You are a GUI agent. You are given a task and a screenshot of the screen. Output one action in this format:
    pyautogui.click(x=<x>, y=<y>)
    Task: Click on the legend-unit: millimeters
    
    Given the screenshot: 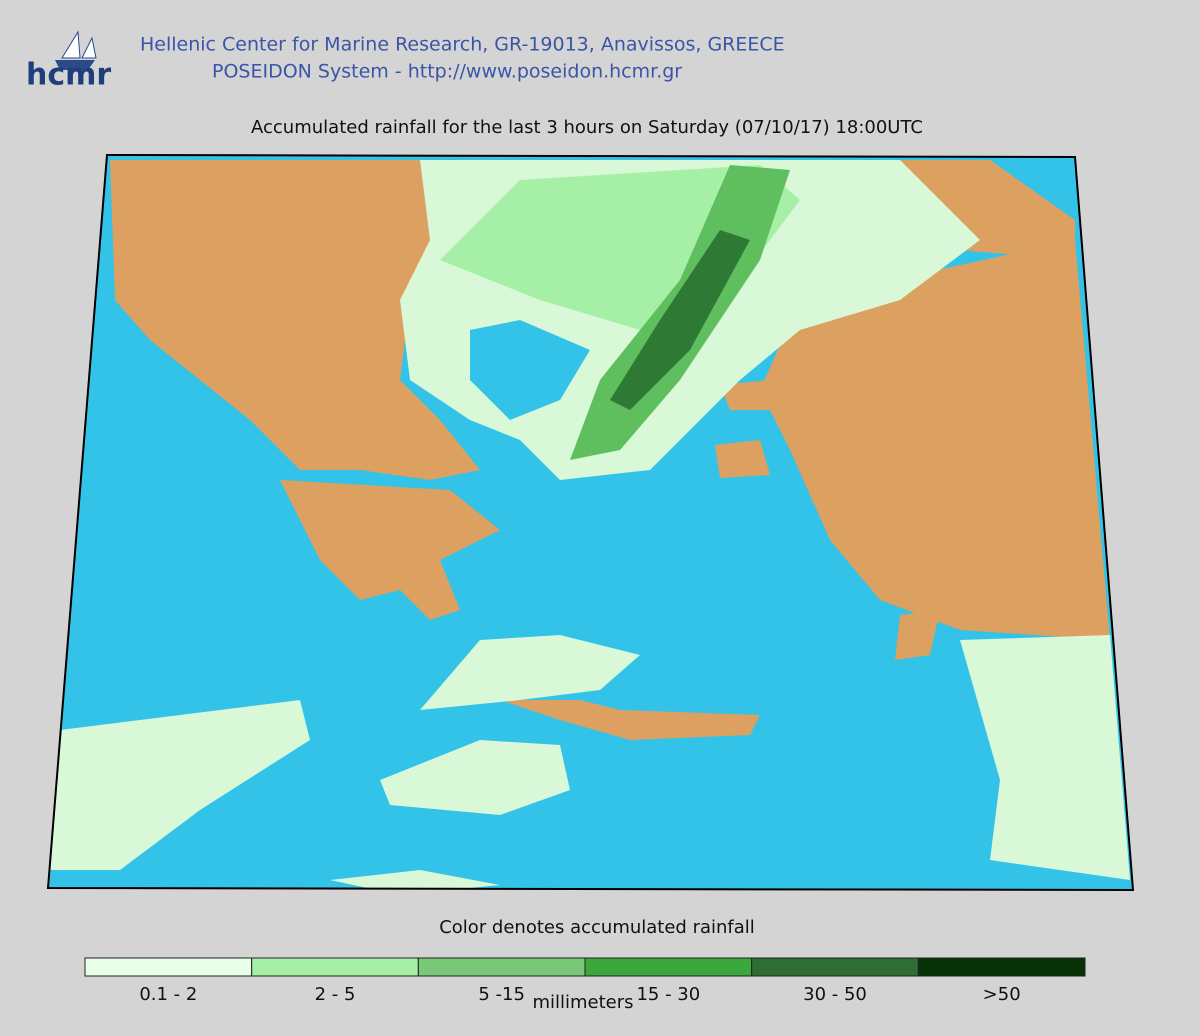 What is the action you would take?
    pyautogui.click(x=582, y=1002)
    